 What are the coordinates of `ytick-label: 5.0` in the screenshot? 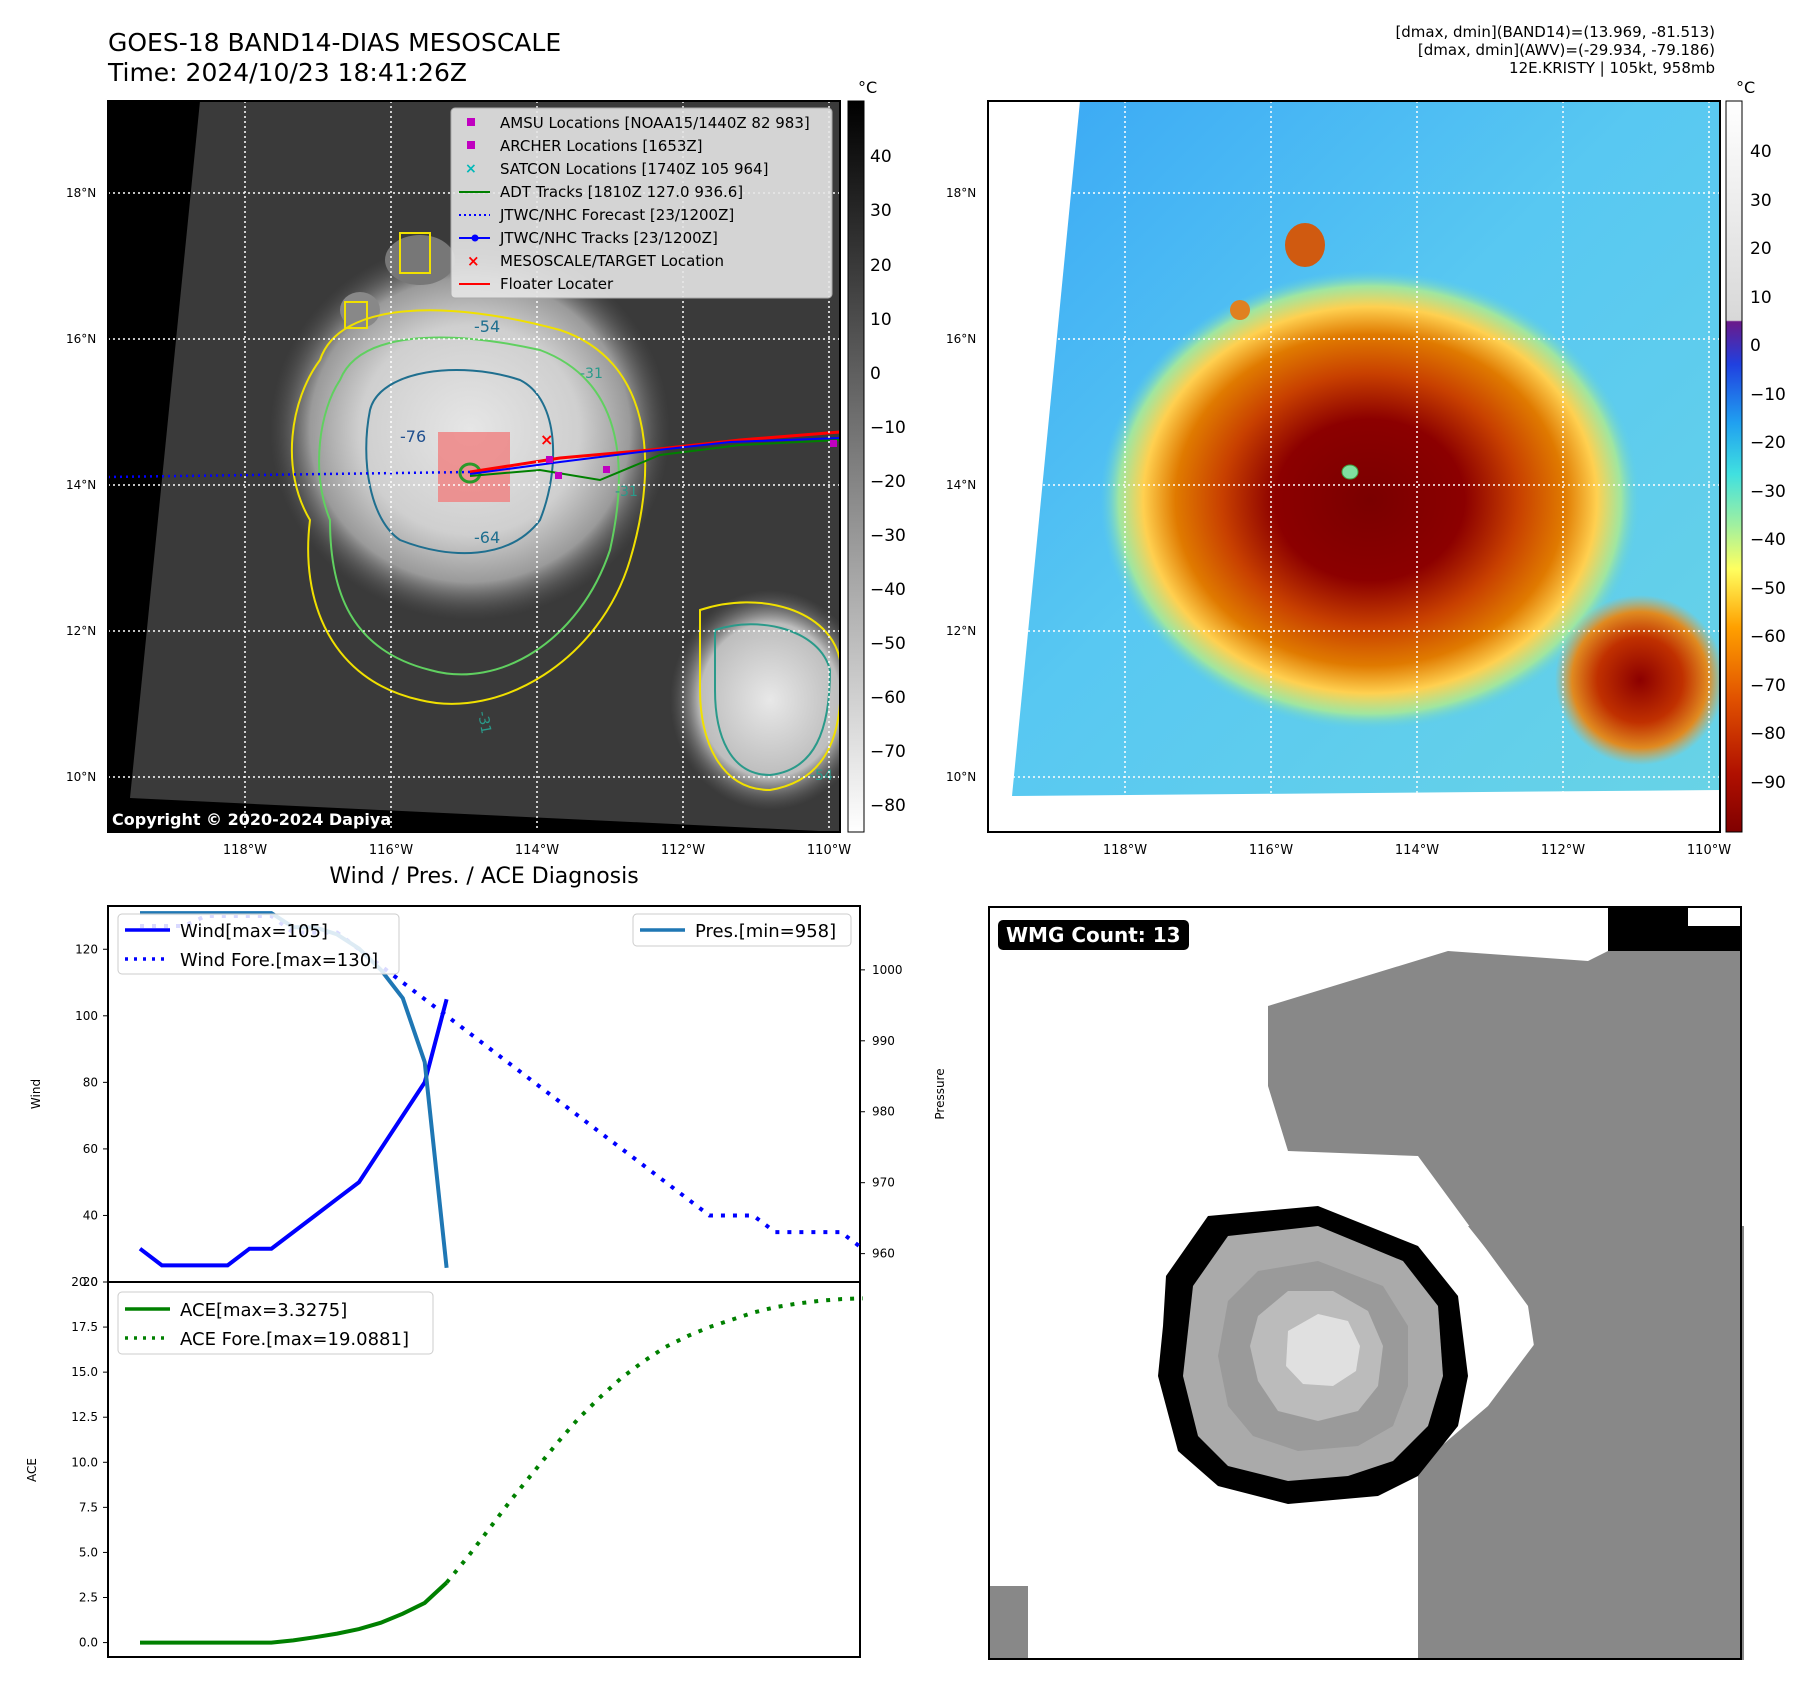 It's located at (88, 1552).